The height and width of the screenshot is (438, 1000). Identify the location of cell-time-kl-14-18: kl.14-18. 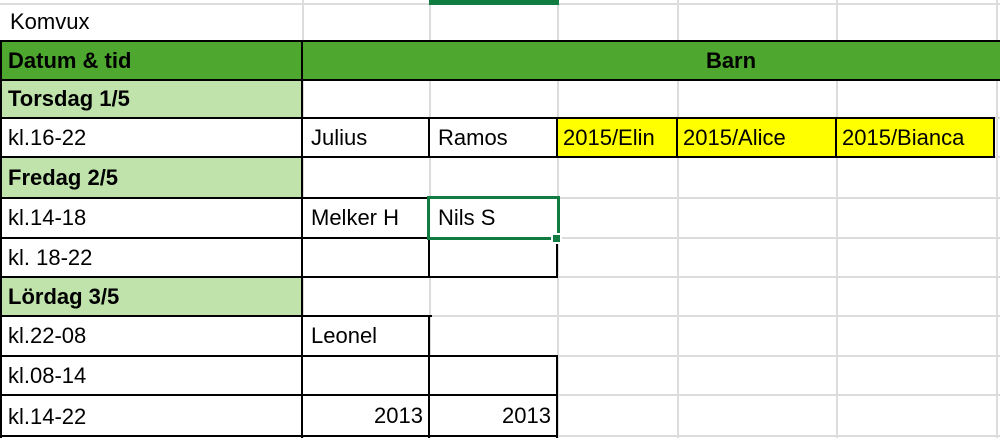
(151, 218).